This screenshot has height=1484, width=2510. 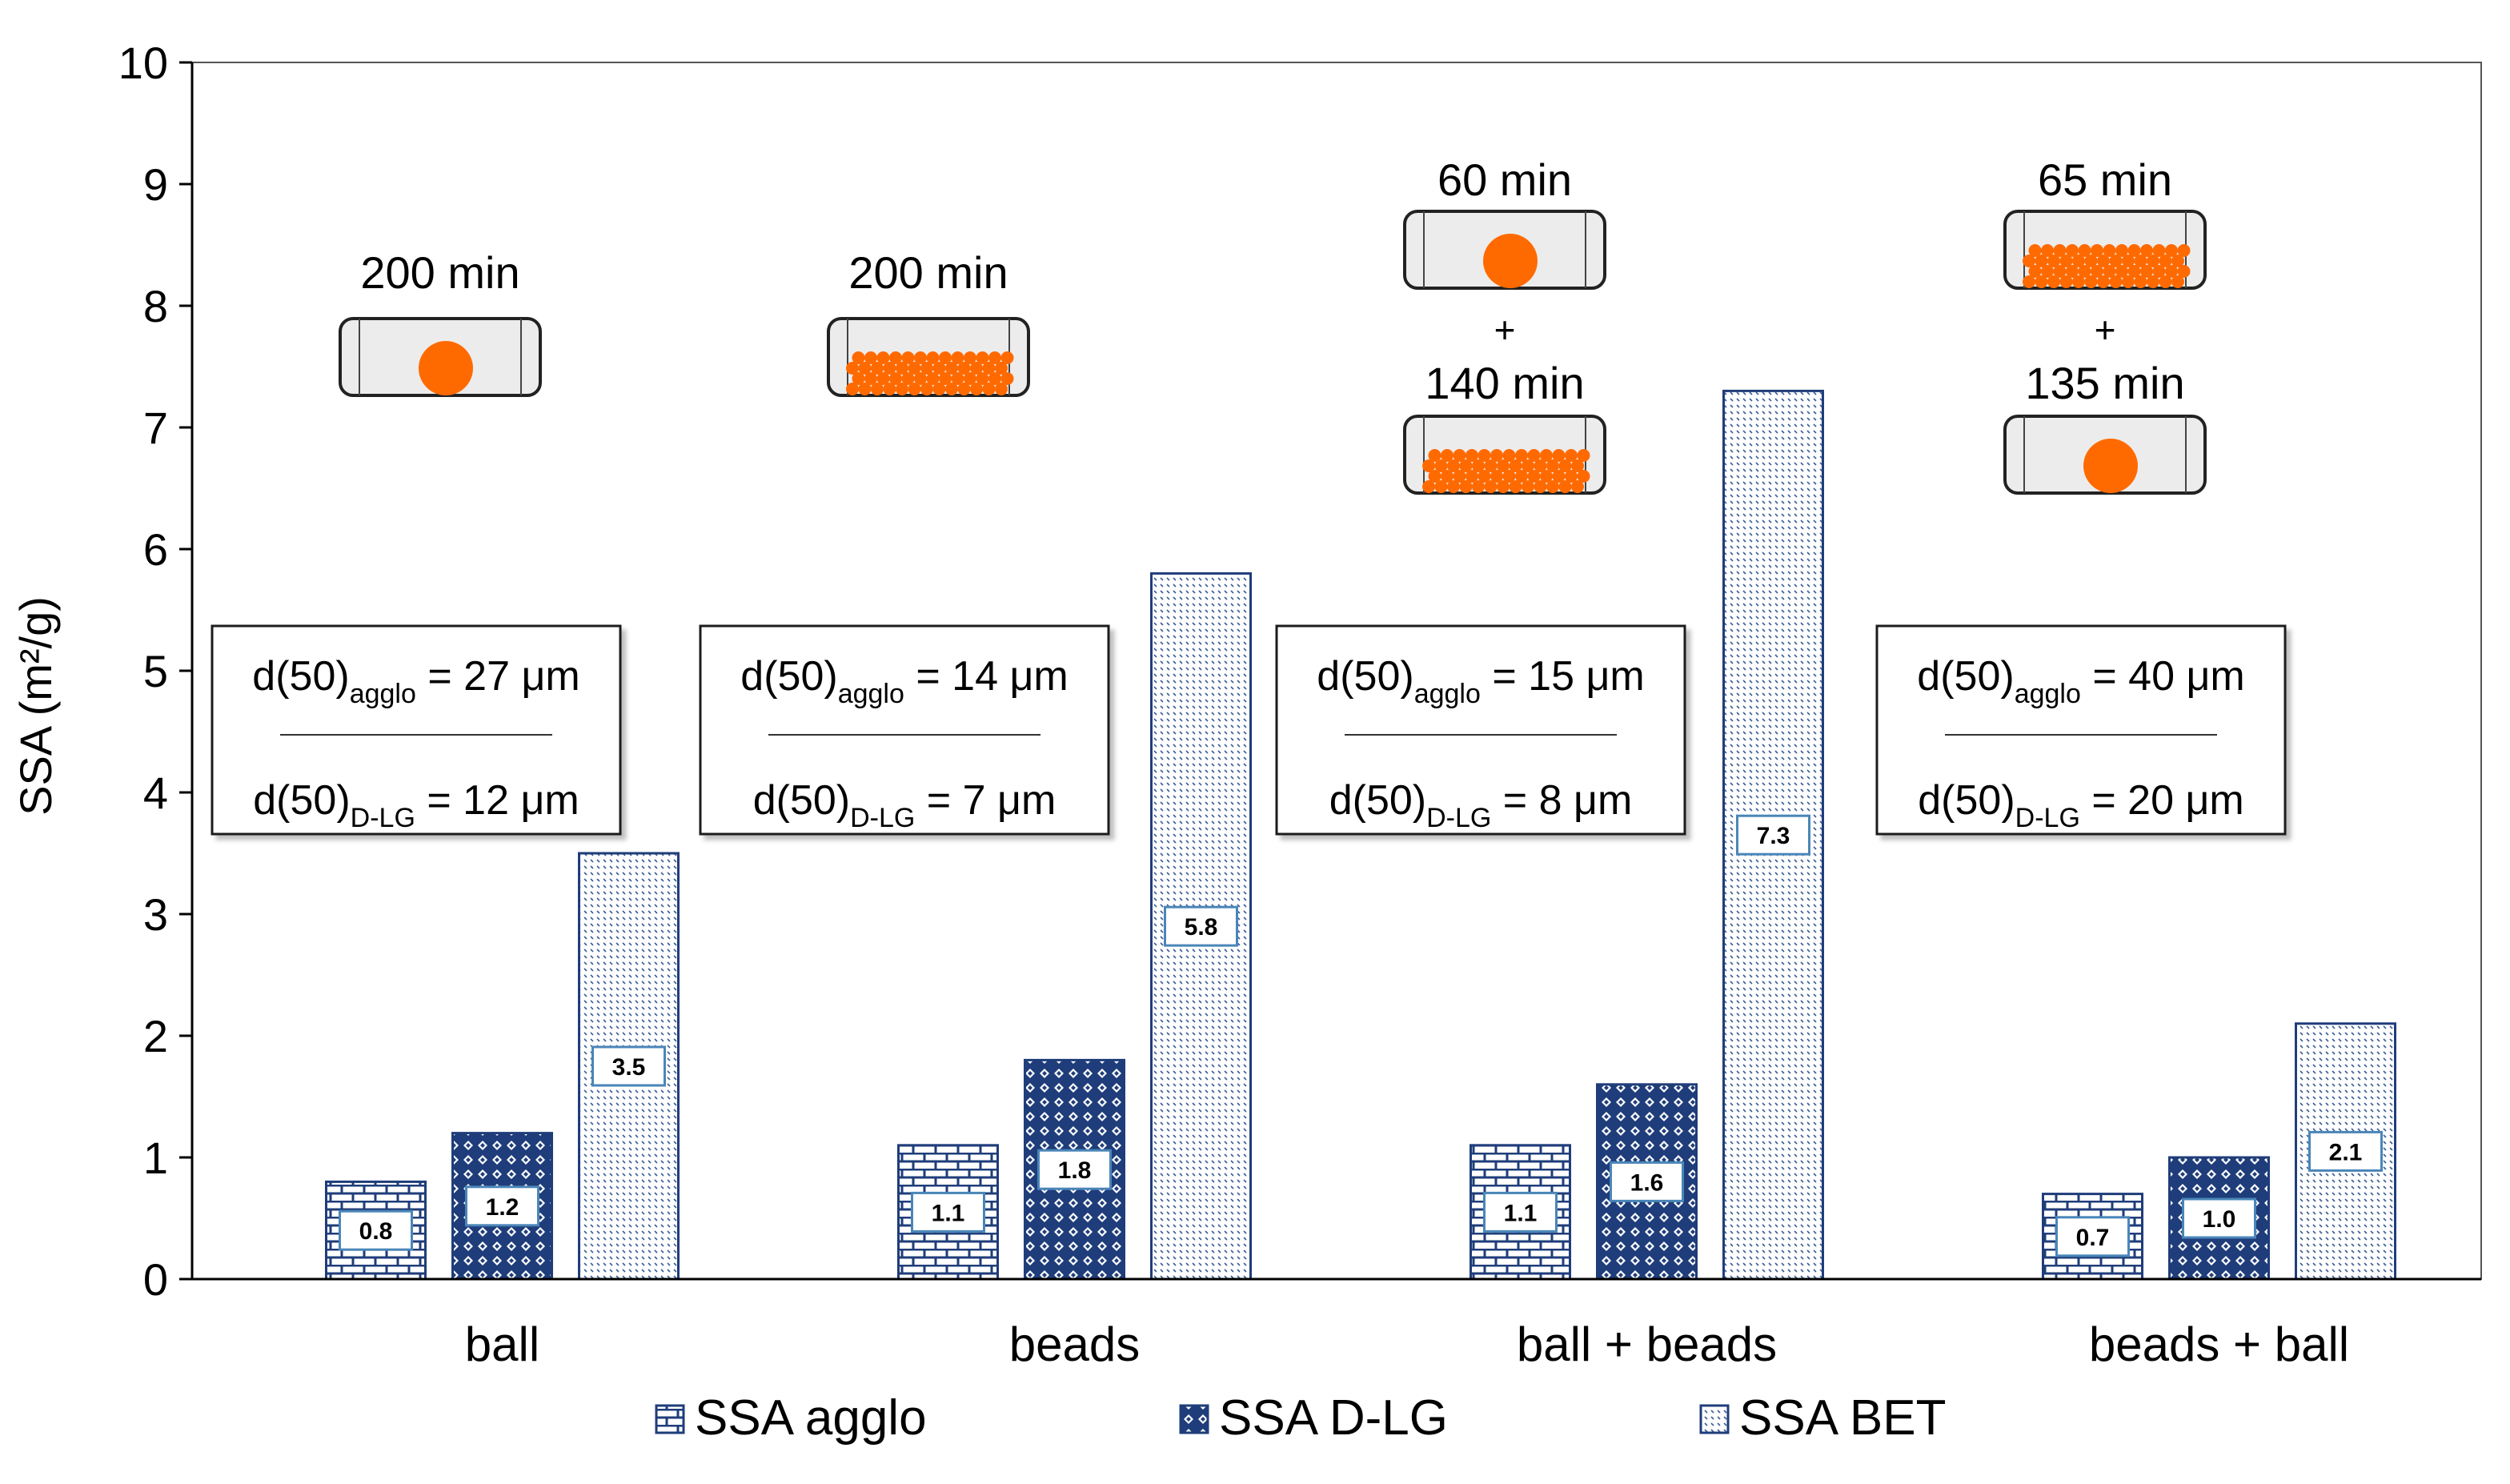 I want to click on d50-subscript: D-LG, so click(x=882, y=818).